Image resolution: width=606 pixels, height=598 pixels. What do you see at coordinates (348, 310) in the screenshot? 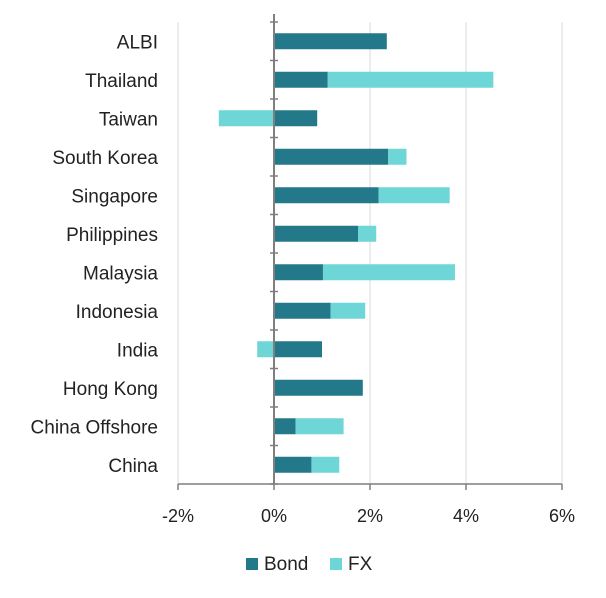
I see `bar-fx-indonesia` at bounding box center [348, 310].